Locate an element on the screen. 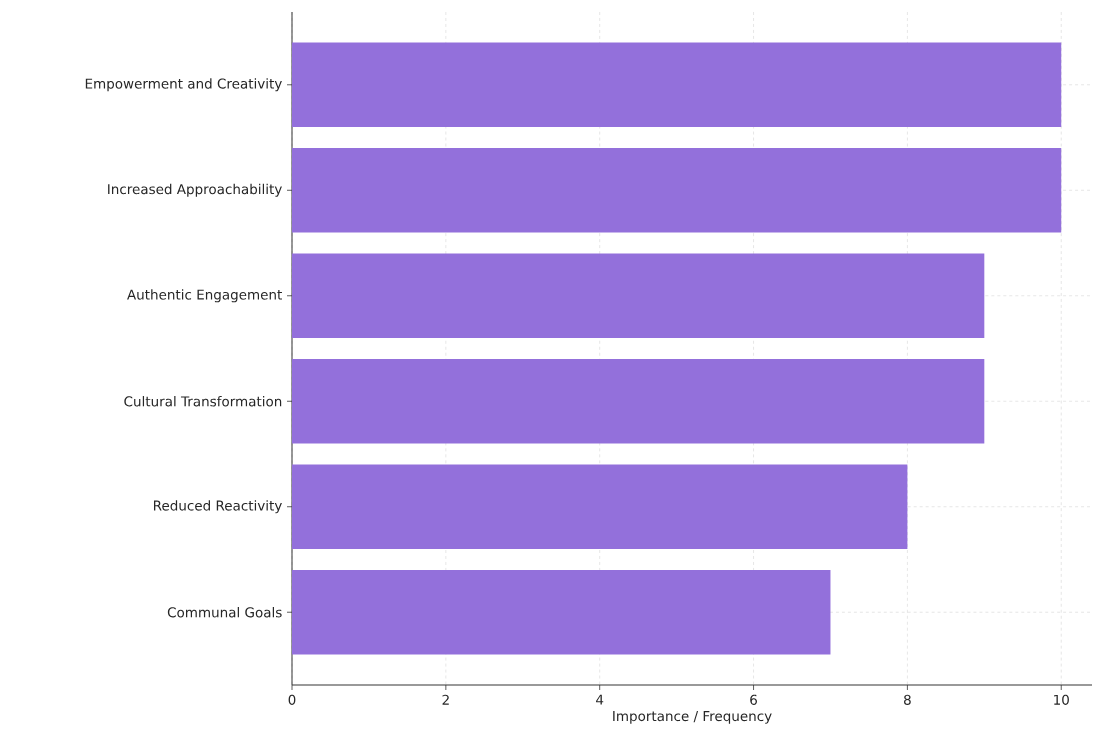 This screenshot has height=734, width=1093. y-tick-label: Authentic Engagement is located at coordinates (204, 296).